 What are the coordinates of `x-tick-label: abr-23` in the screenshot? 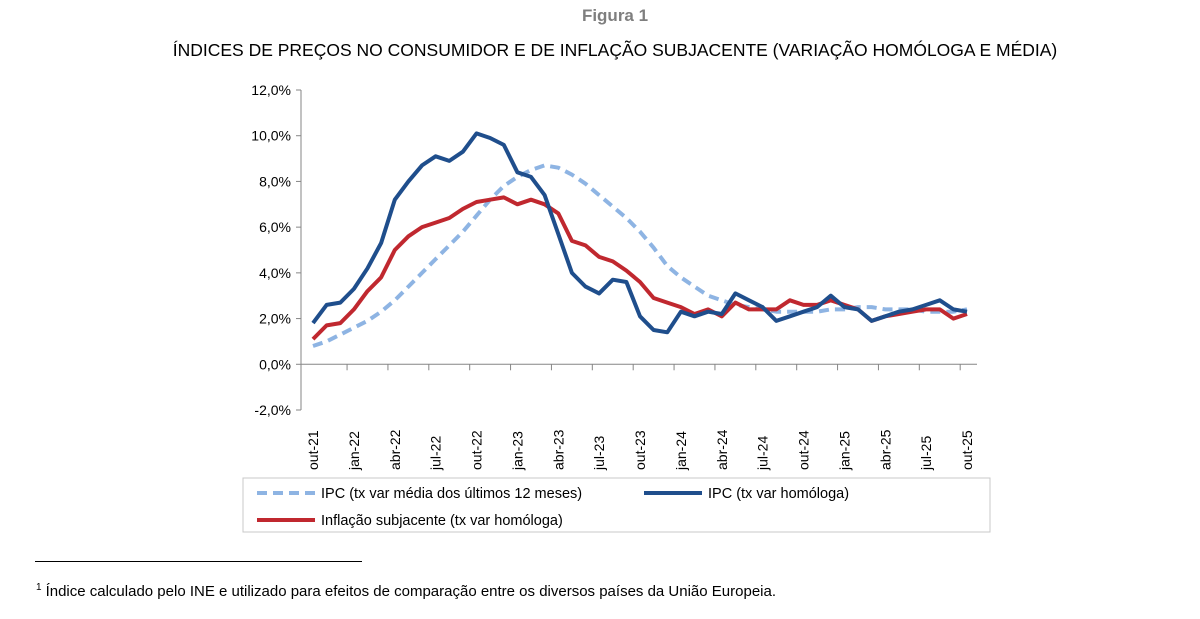 It's located at (558, 449).